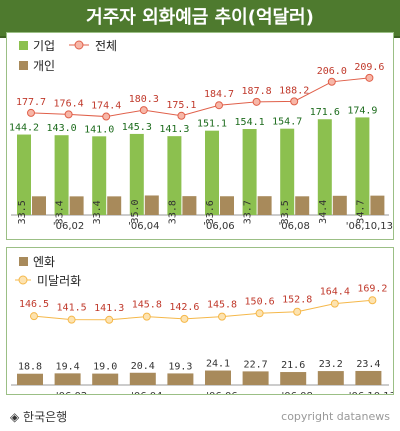 Image resolution: width=400 pixels, height=431 pixels. Describe the element at coordinates (257, 91) in the screenshot. I see `data-label-total: 187.8` at that location.